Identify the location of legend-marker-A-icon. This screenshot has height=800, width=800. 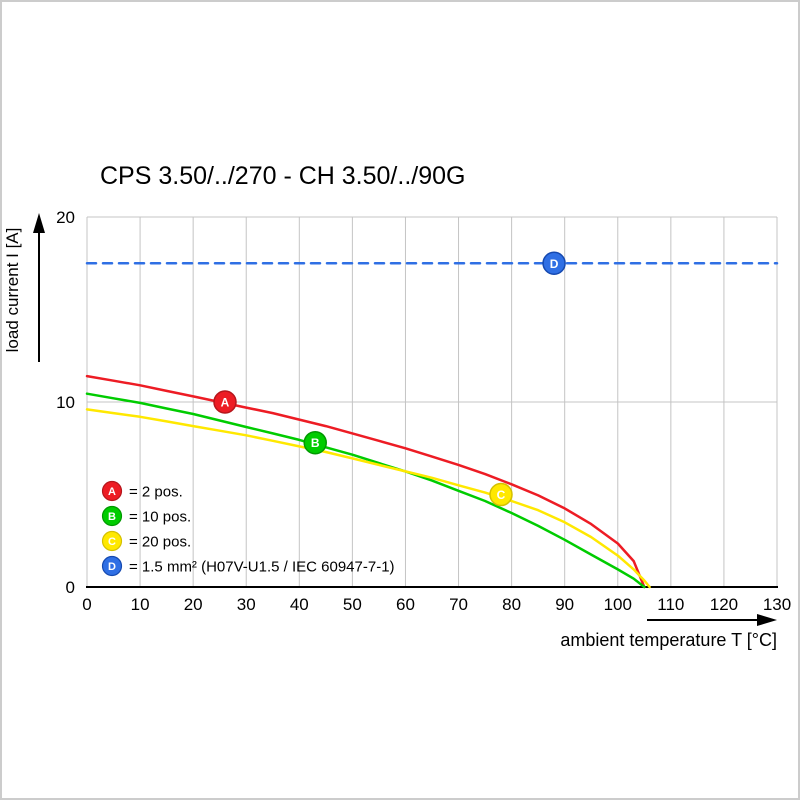
(112, 491).